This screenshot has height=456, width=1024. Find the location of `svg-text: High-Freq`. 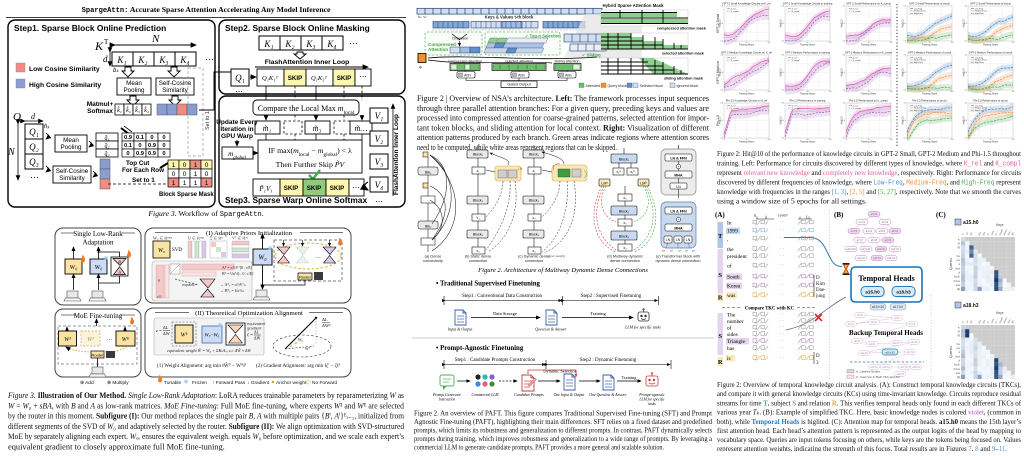

svg-text: High-Freq is located at coordinates (979, 14).